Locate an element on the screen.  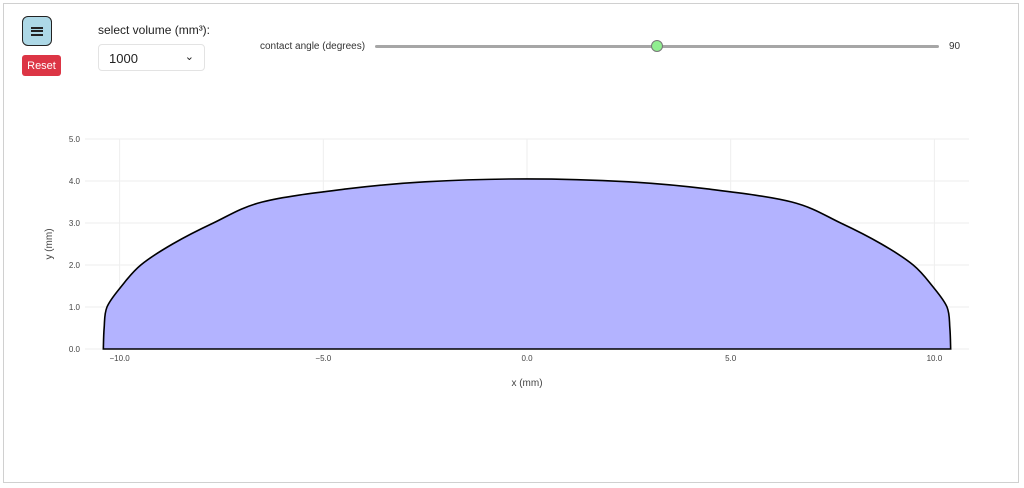
angle-value: 90 is located at coordinates (955, 46).